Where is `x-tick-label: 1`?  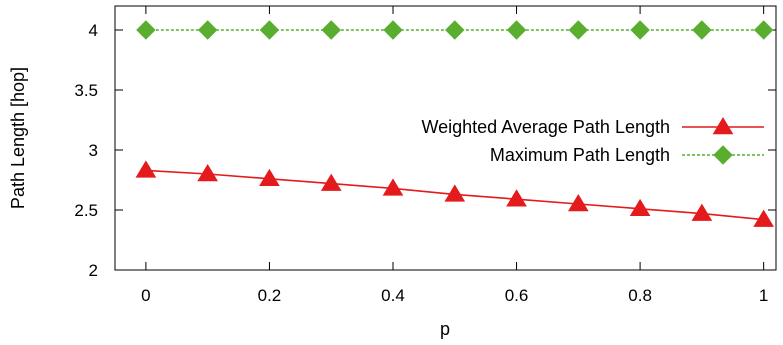
x-tick-label: 1 is located at coordinates (763, 295).